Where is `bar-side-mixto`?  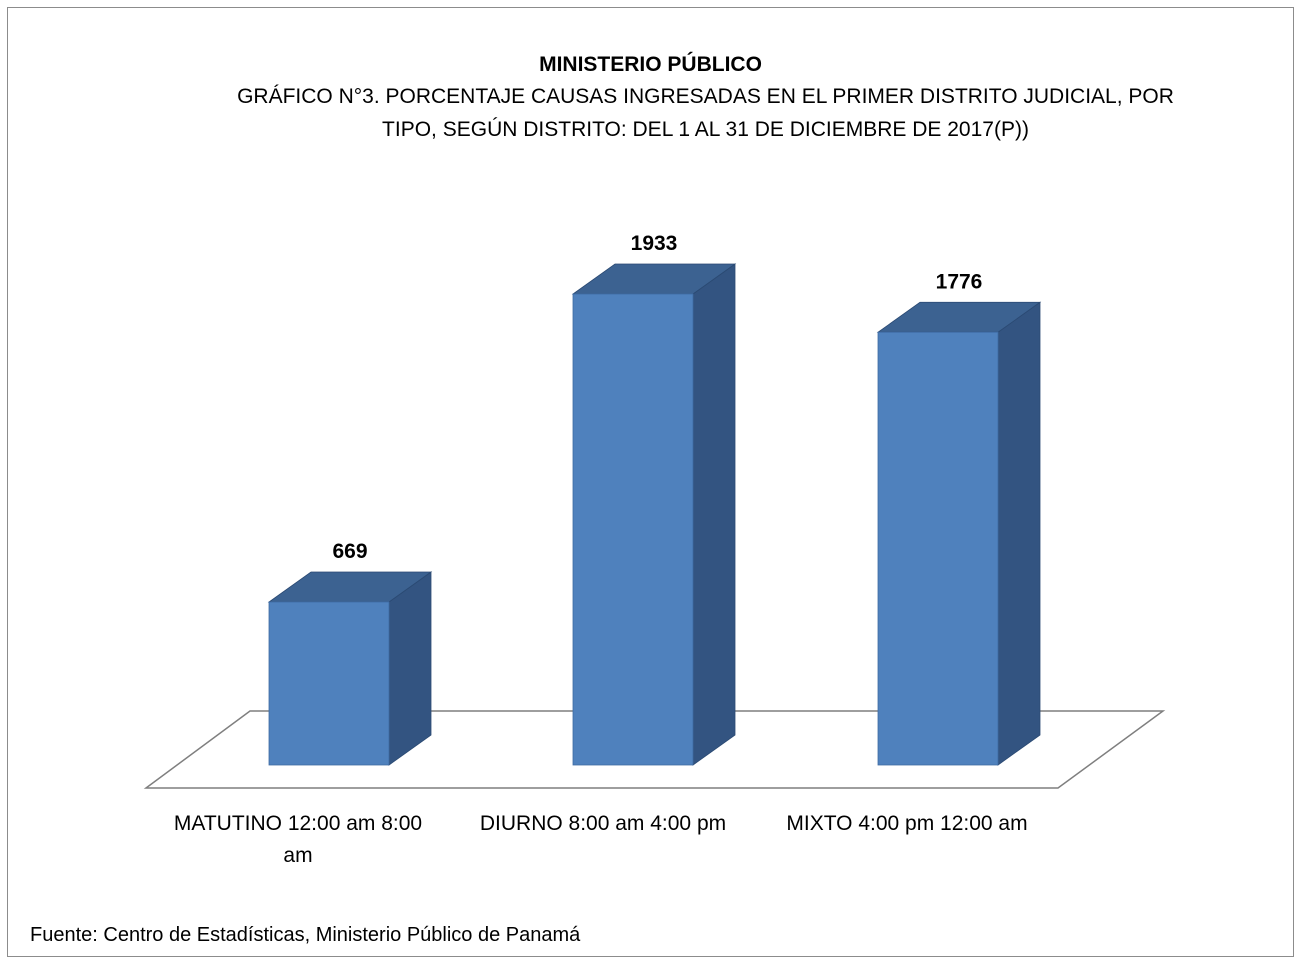 bar-side-mixto is located at coordinates (1019, 533).